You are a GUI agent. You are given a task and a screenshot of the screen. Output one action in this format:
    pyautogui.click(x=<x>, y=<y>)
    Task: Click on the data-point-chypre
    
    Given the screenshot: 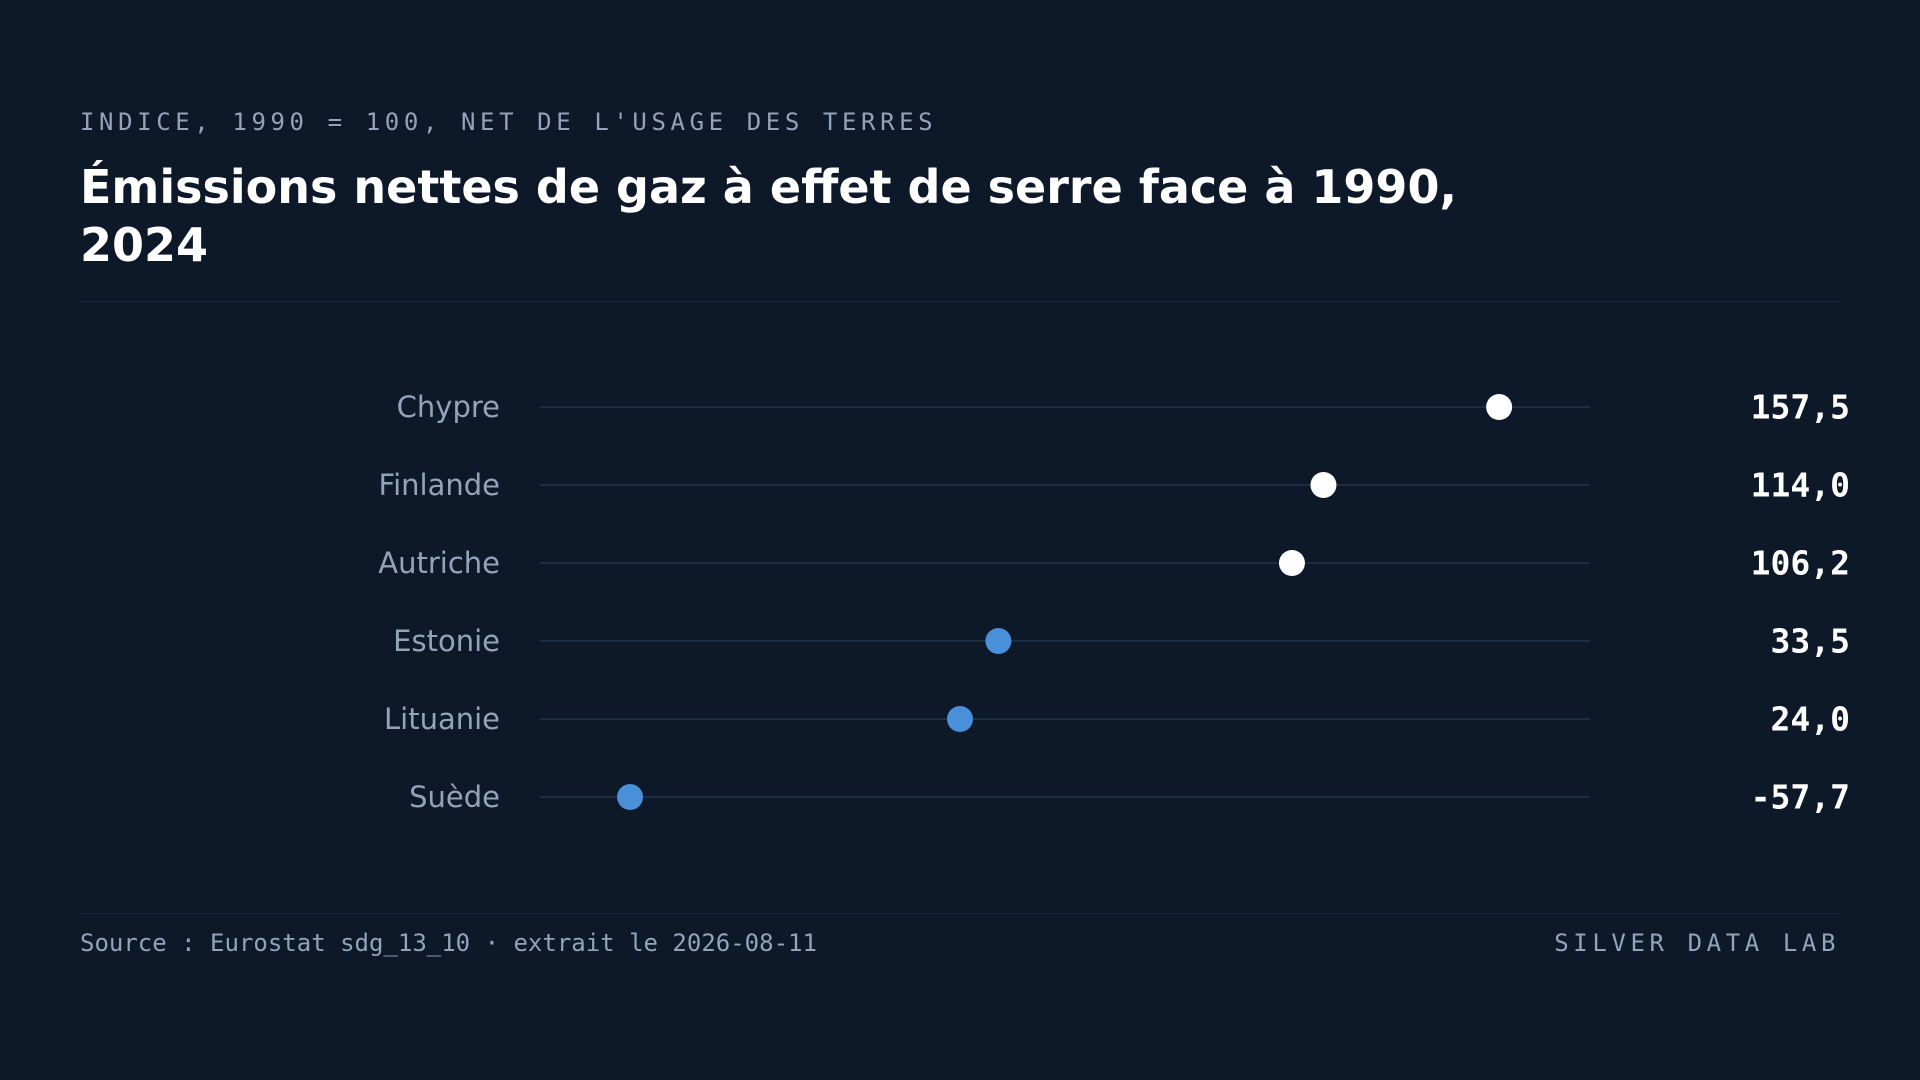 What is the action you would take?
    pyautogui.click(x=1499, y=407)
    